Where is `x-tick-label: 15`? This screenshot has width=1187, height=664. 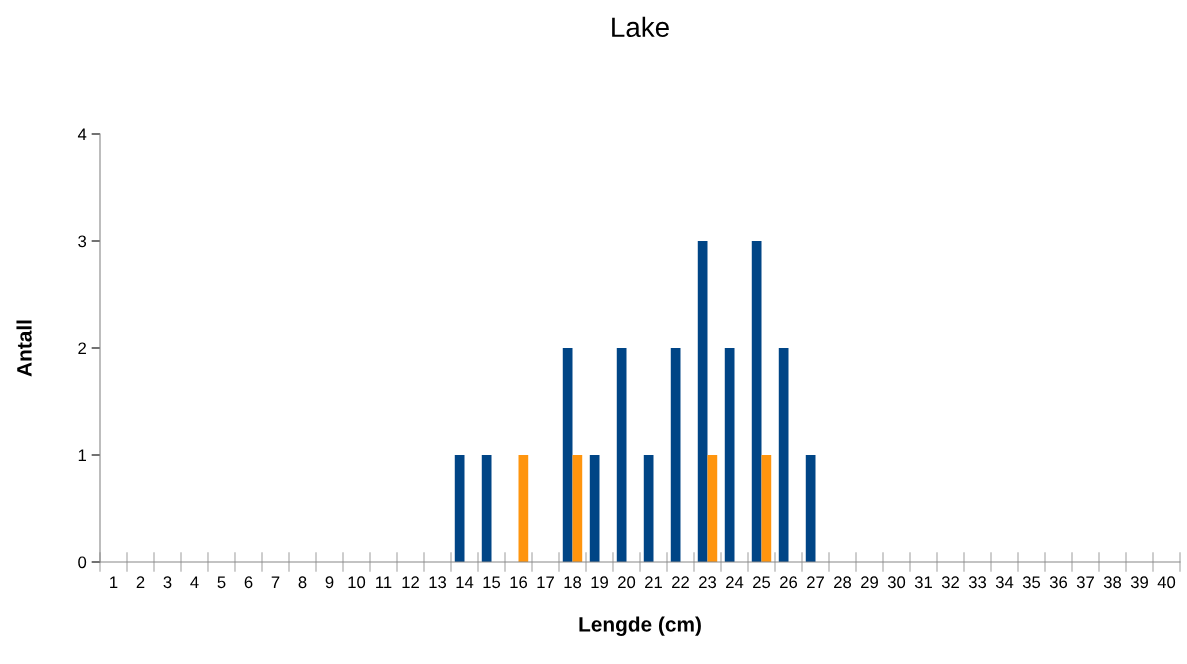
x-tick-label: 15 is located at coordinates (492, 582).